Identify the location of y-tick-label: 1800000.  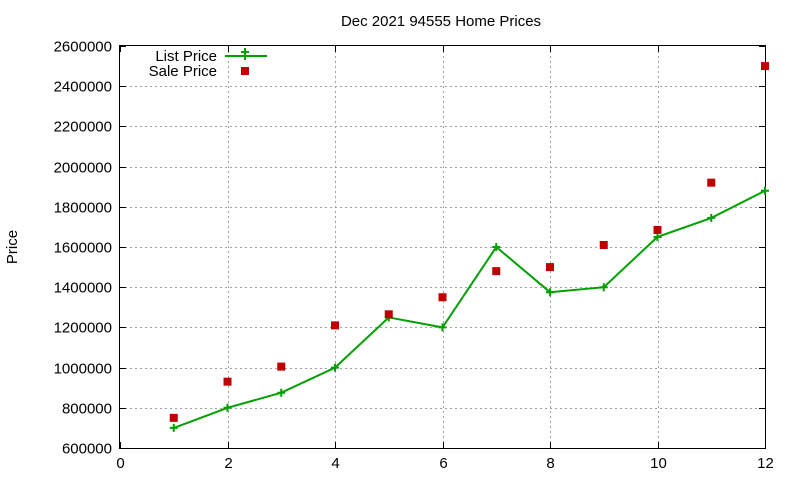
(83, 208).